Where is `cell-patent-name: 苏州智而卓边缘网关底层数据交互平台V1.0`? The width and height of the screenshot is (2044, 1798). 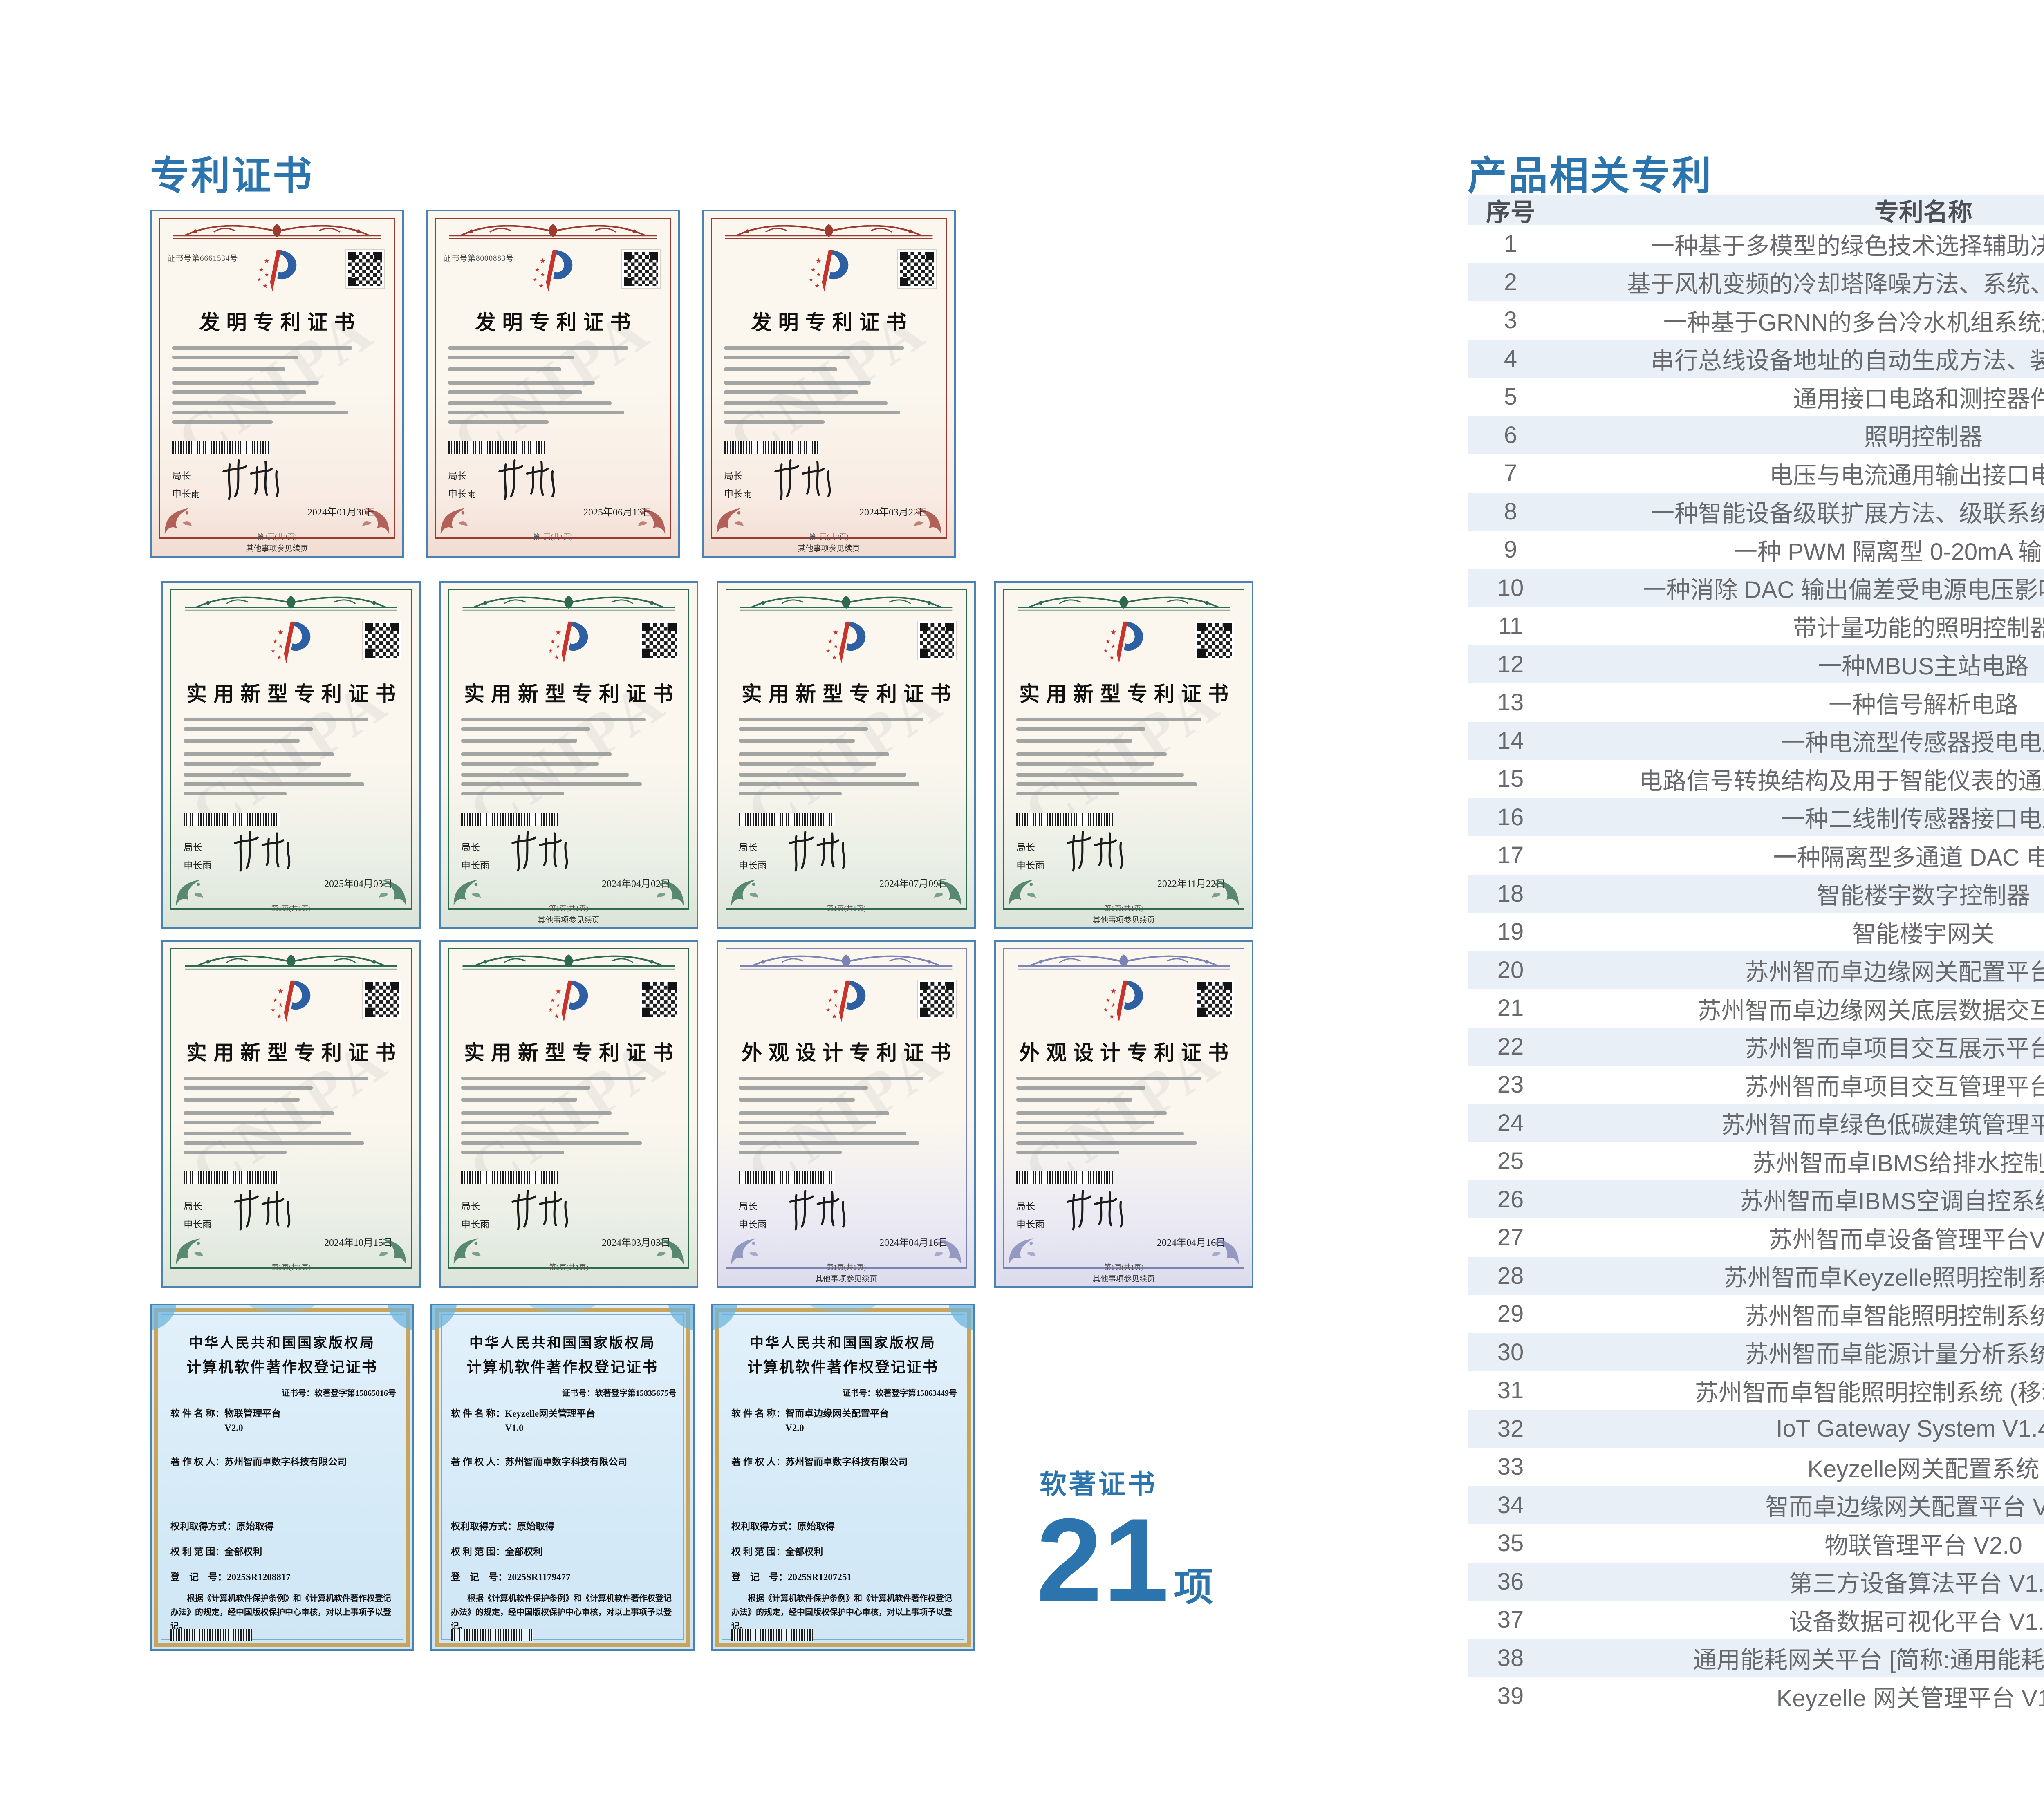 cell-patent-name: 苏州智而卓边缘网关底层数据交互平台V1.0 is located at coordinates (1871, 1011).